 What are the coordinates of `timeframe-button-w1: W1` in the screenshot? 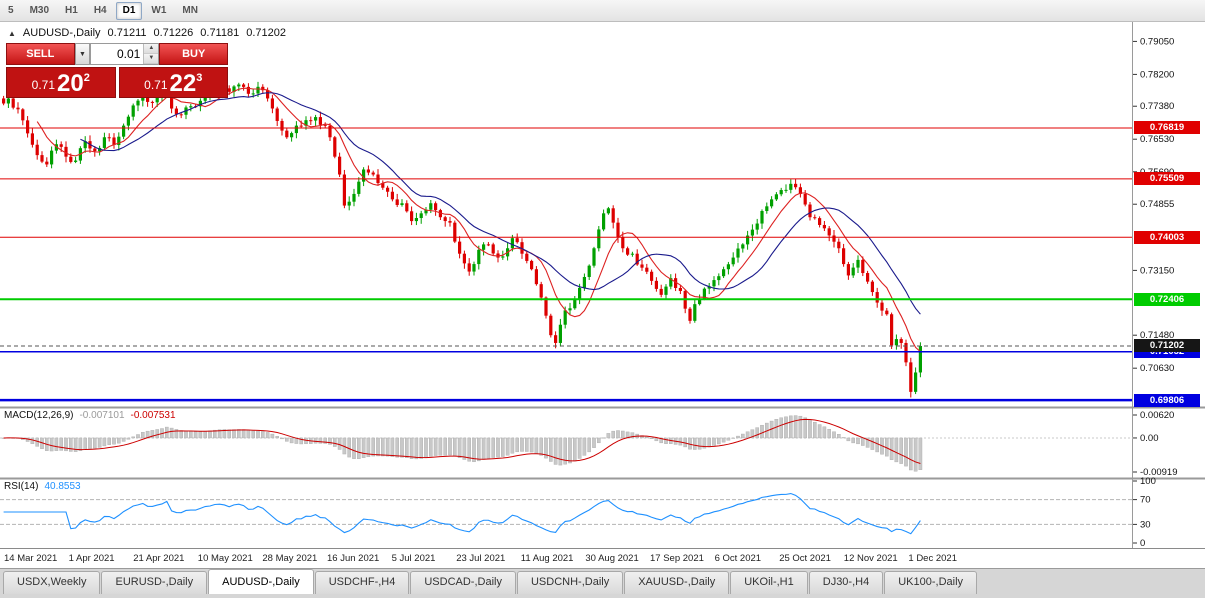 It's located at (159, 10).